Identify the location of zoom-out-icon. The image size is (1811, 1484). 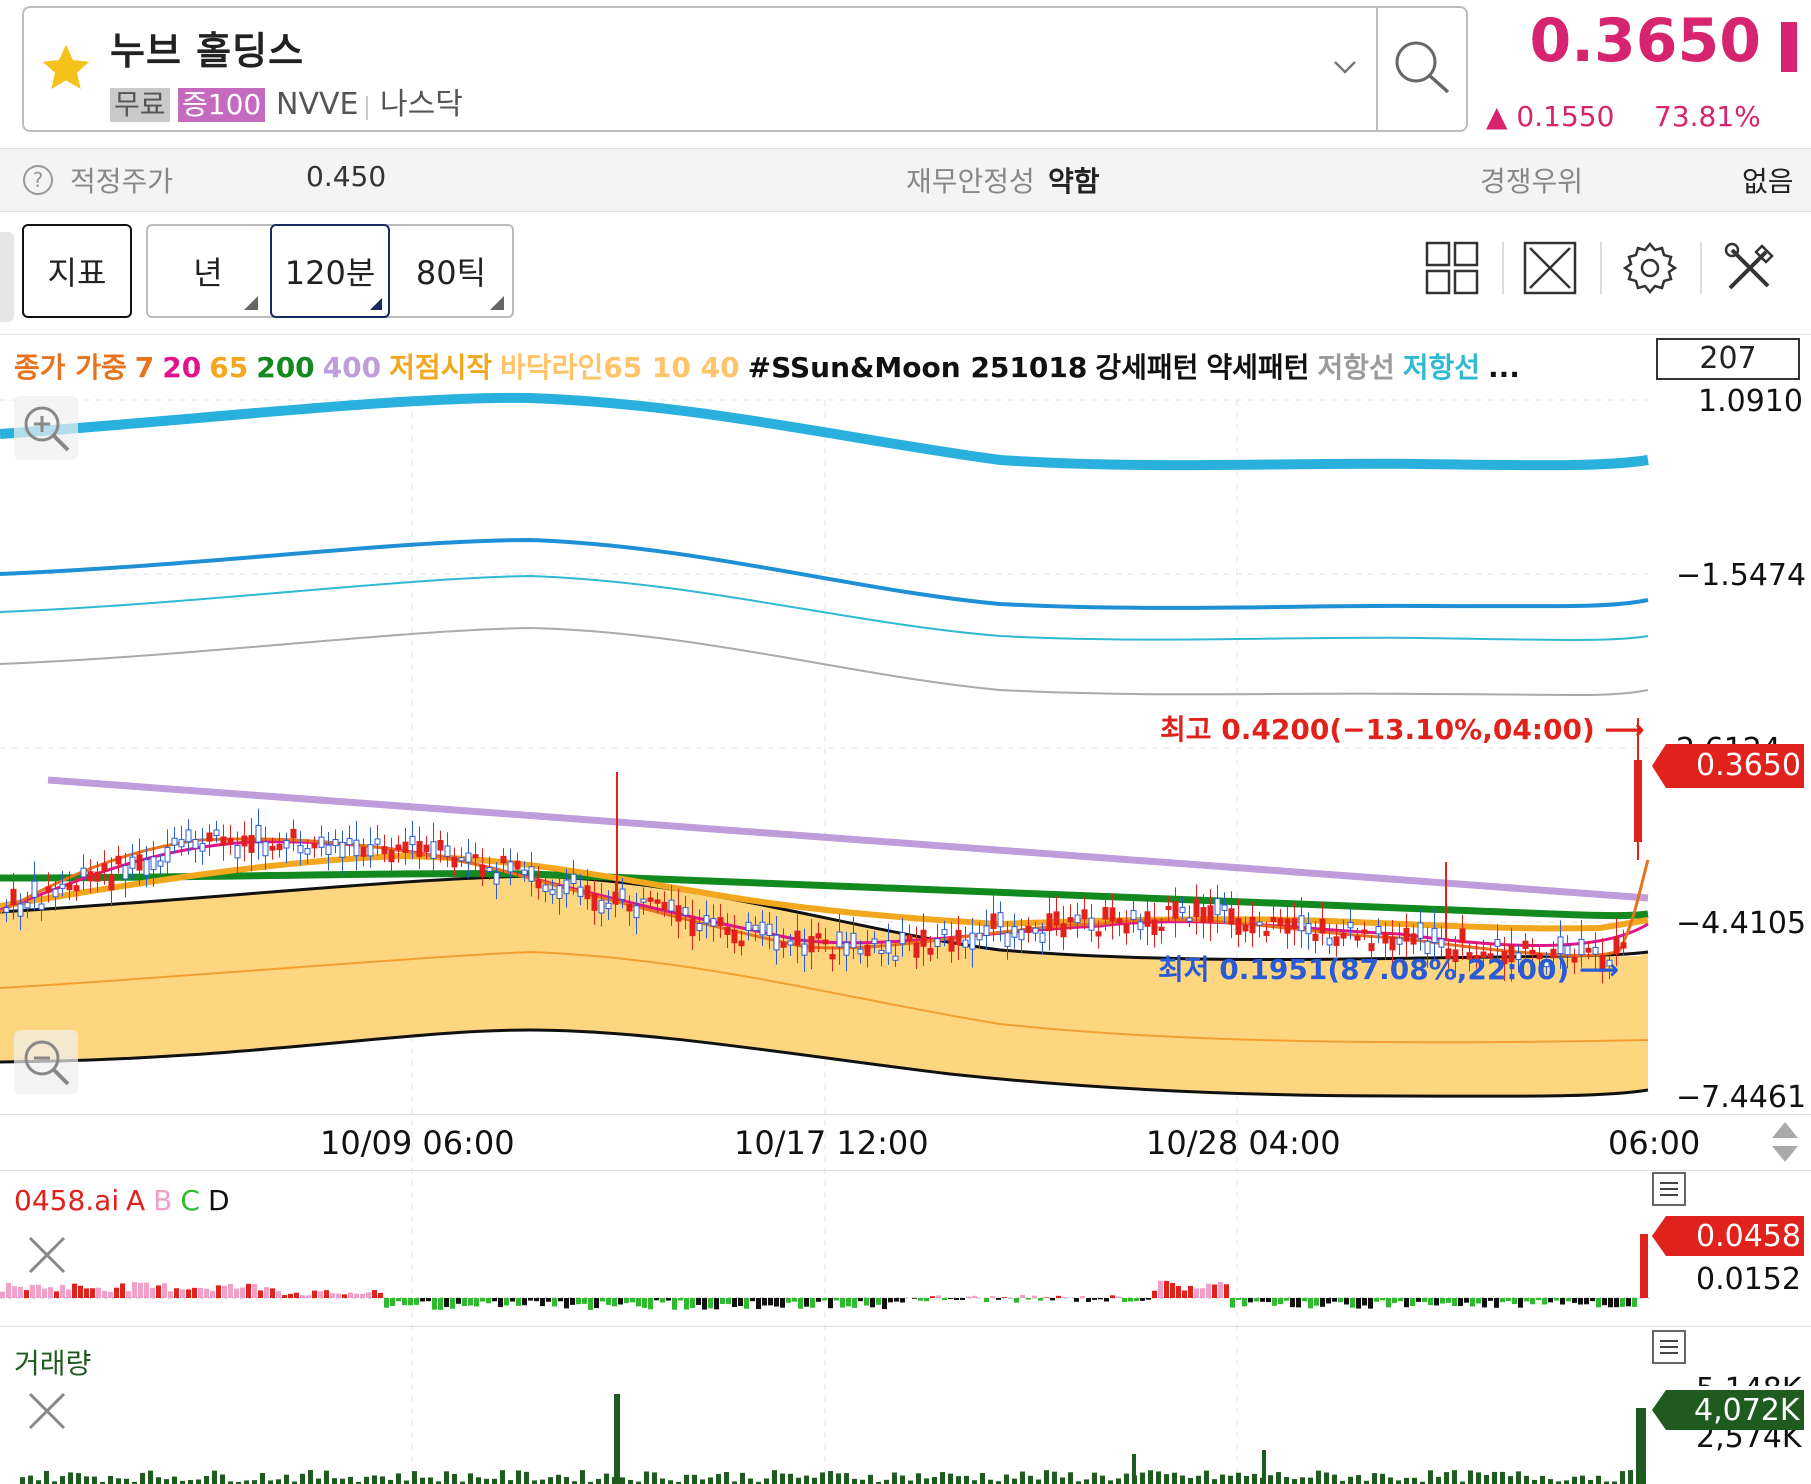
(46, 1062).